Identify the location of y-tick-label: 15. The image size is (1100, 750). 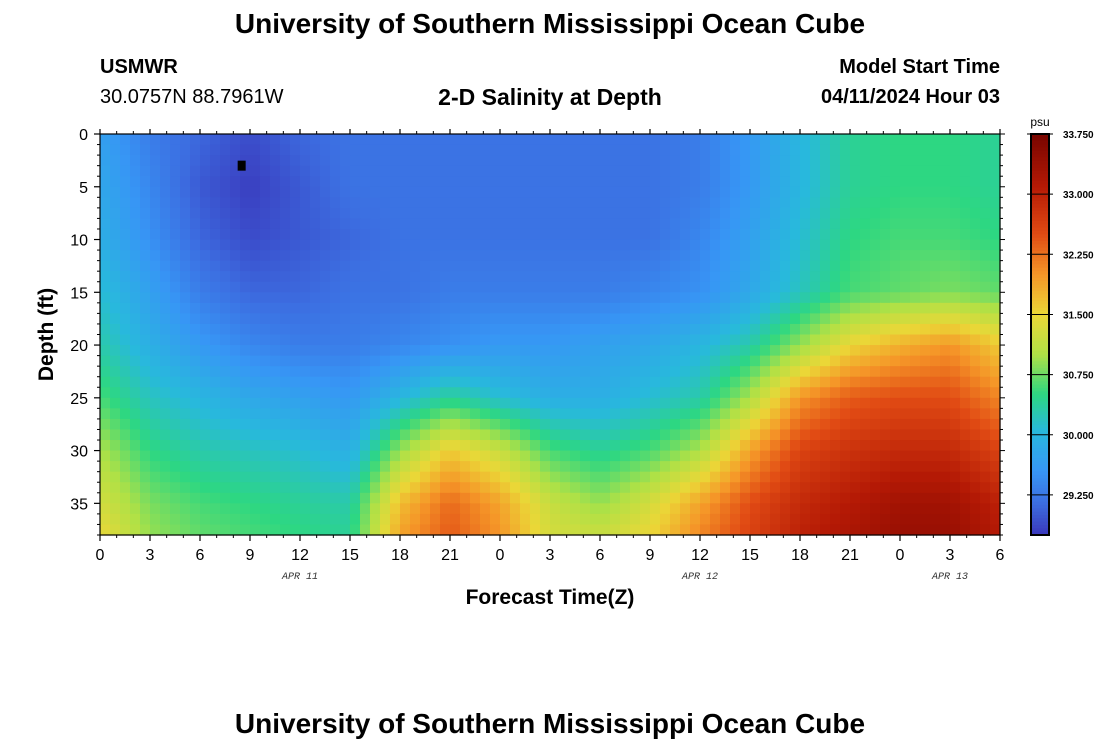
(79, 293).